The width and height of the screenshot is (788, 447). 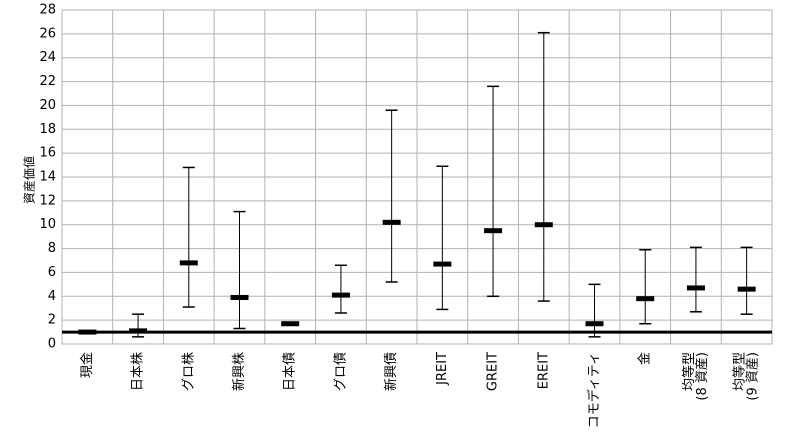 What do you see at coordinates (442, 369) in the screenshot?
I see `x-tick-label: JREIT` at bounding box center [442, 369].